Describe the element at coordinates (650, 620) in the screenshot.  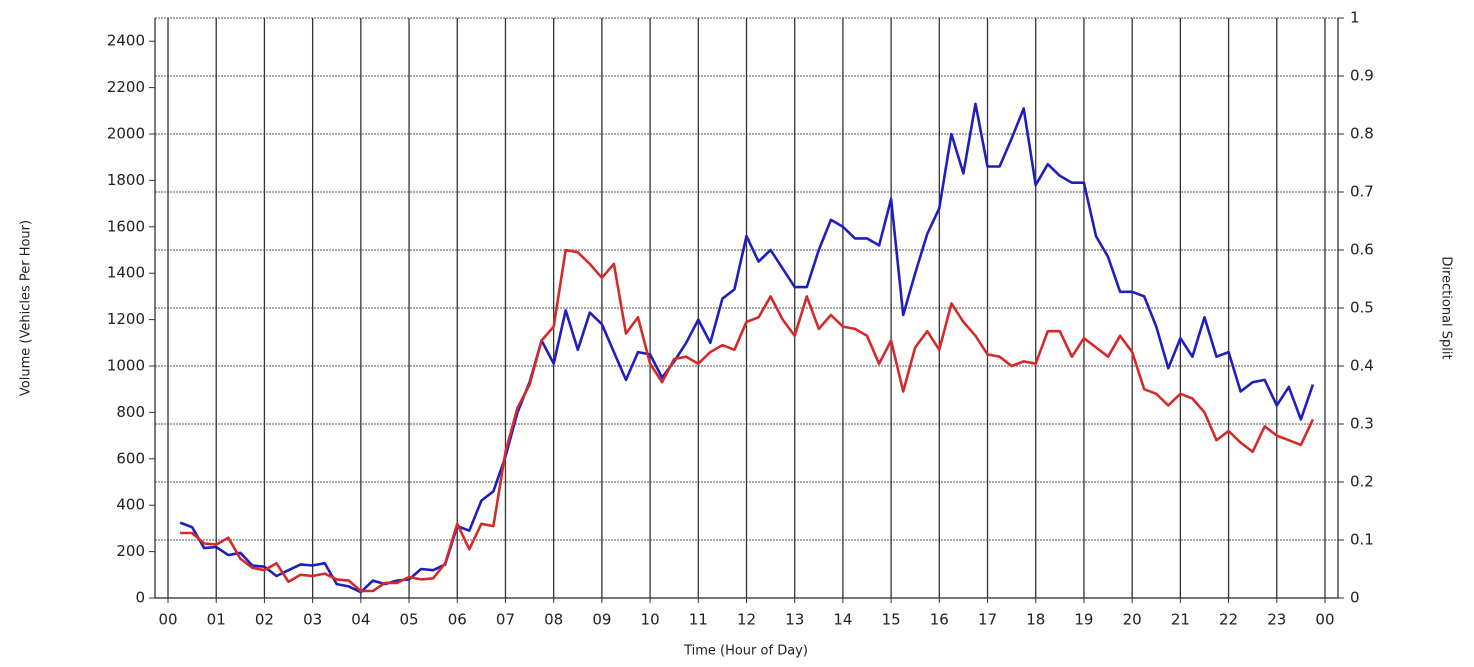
I see `x-tick-label: 10` at that location.